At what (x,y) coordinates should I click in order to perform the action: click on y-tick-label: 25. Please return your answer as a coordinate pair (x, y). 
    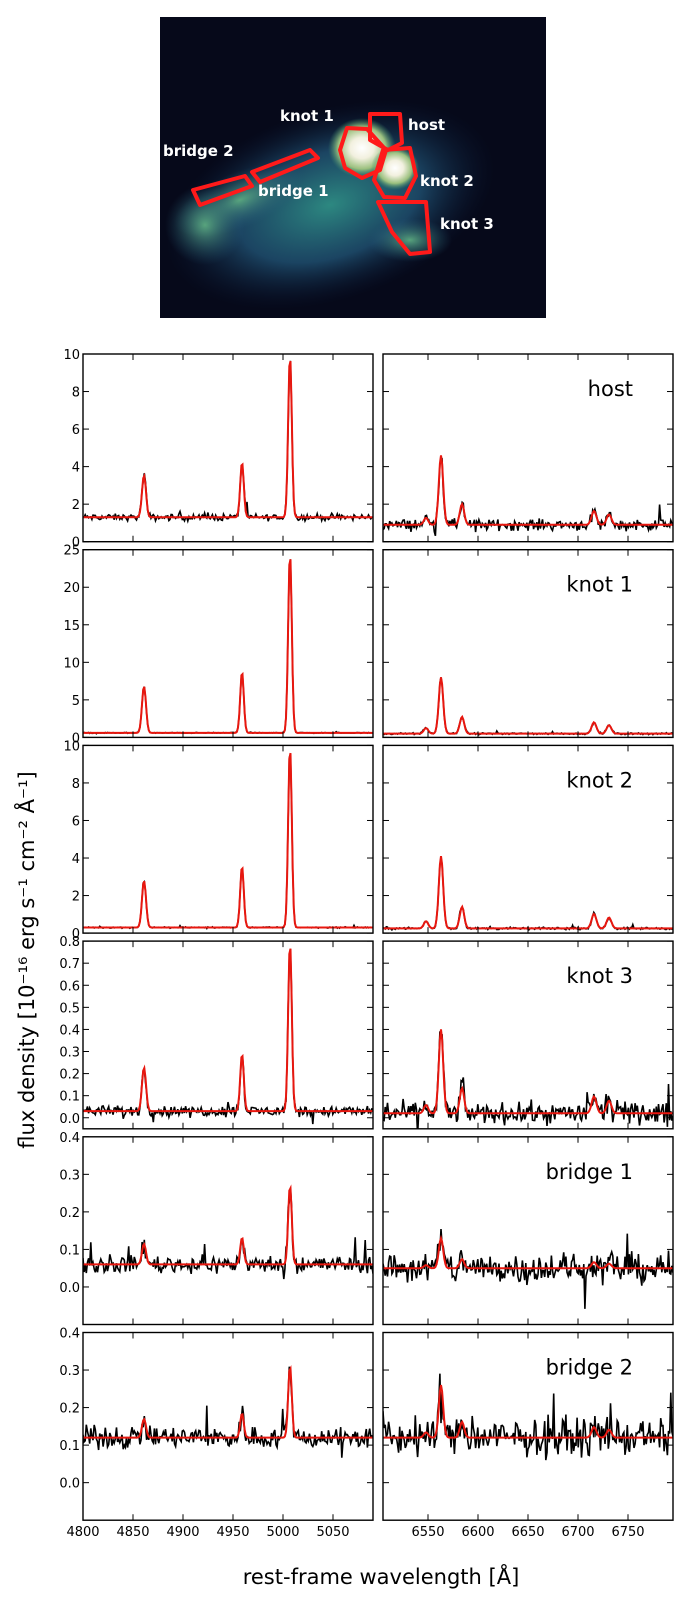
    Looking at the image, I should click on (71, 551).